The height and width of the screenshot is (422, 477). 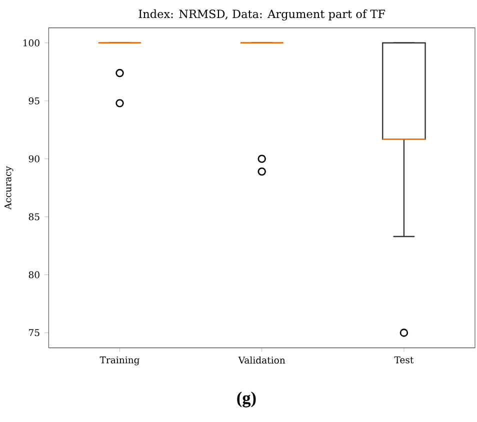 What do you see at coordinates (246, 399) in the screenshot?
I see `text: (g)` at bounding box center [246, 399].